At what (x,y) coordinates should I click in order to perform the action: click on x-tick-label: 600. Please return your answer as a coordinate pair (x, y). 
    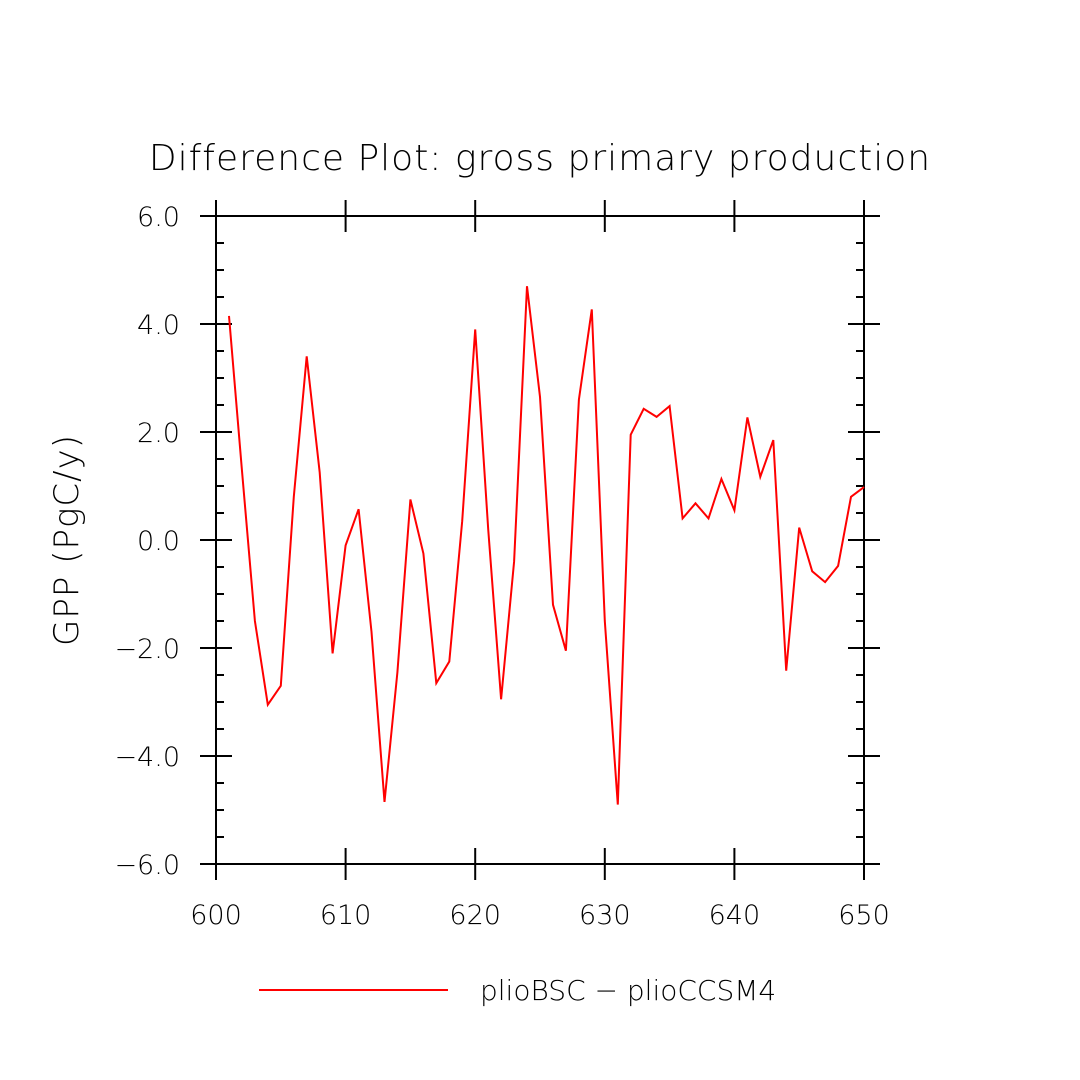
    Looking at the image, I should click on (216, 915).